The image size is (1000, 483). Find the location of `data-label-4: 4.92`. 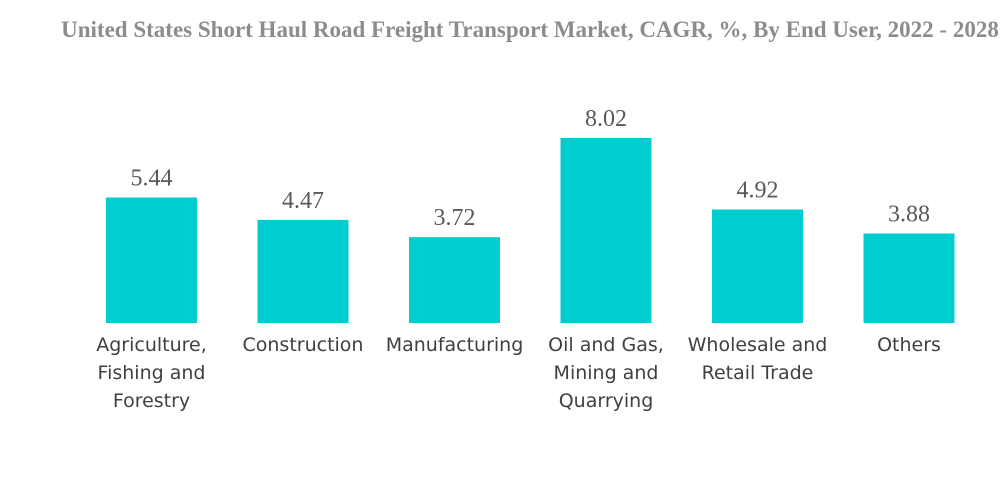

data-label-4: 4.92 is located at coordinates (758, 191).